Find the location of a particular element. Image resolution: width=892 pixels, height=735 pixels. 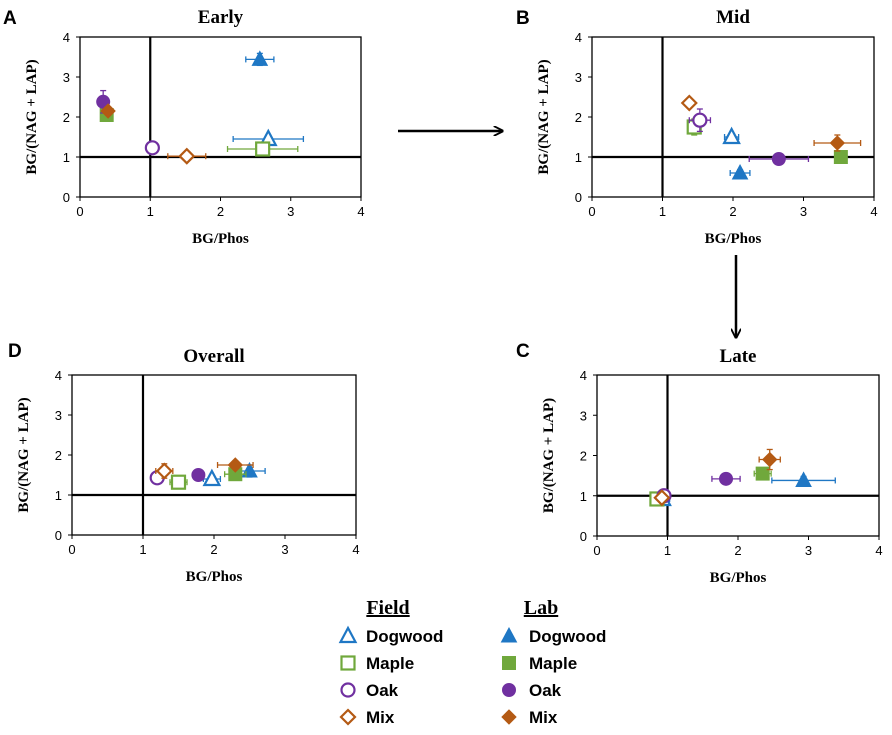

plot-area-overall is located at coordinates (214, 455).